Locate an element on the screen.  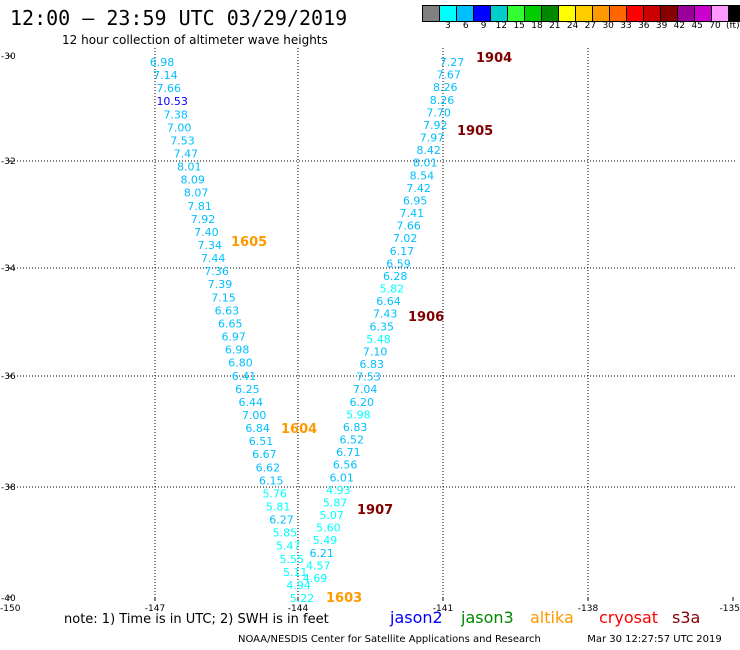
swh-value-label: 5.82 is located at coordinates (392, 289).